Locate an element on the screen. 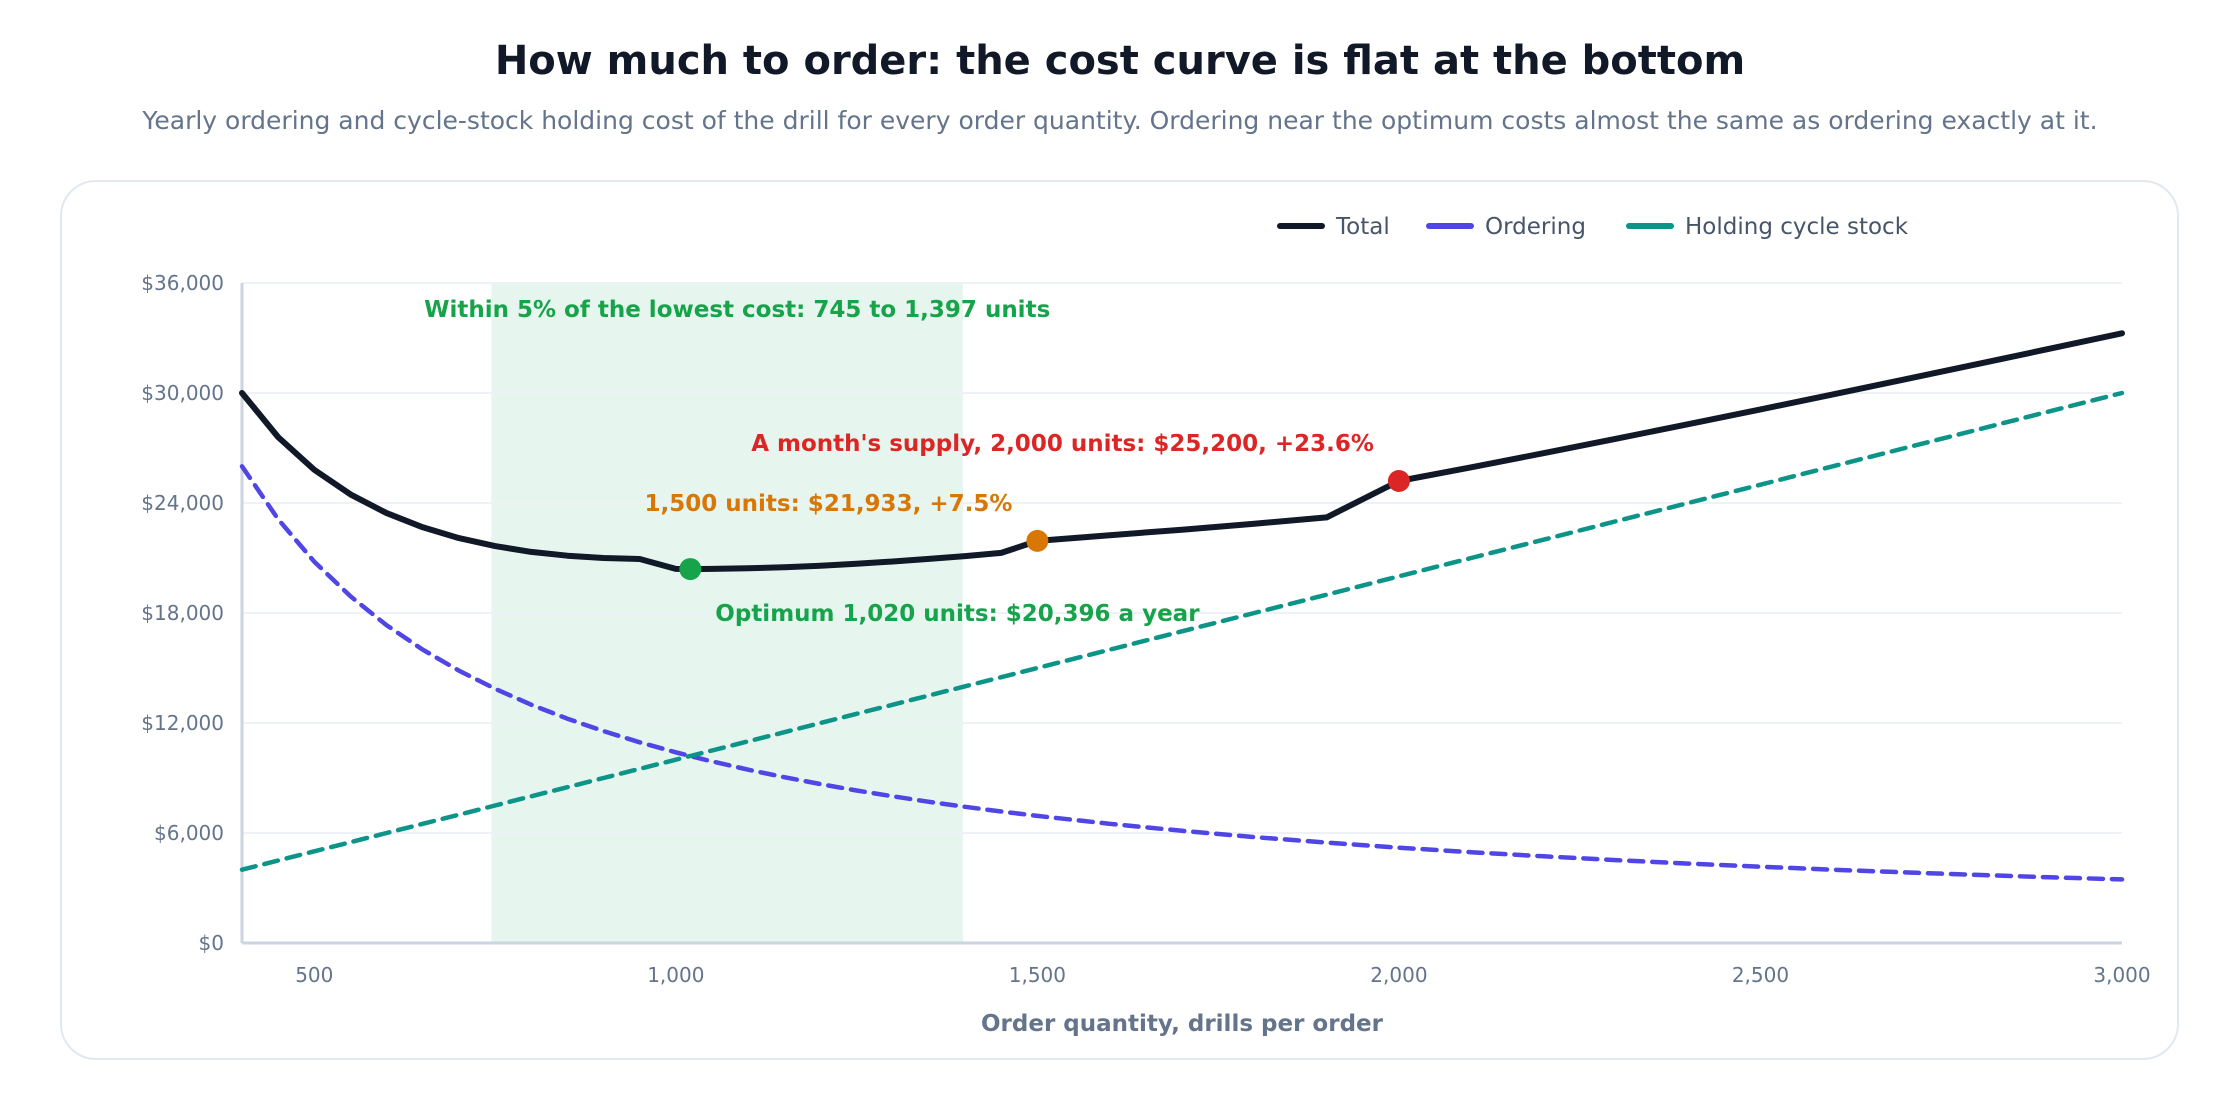 The image size is (2240, 1120). y-tick-label: $0 is located at coordinates (211, 943).